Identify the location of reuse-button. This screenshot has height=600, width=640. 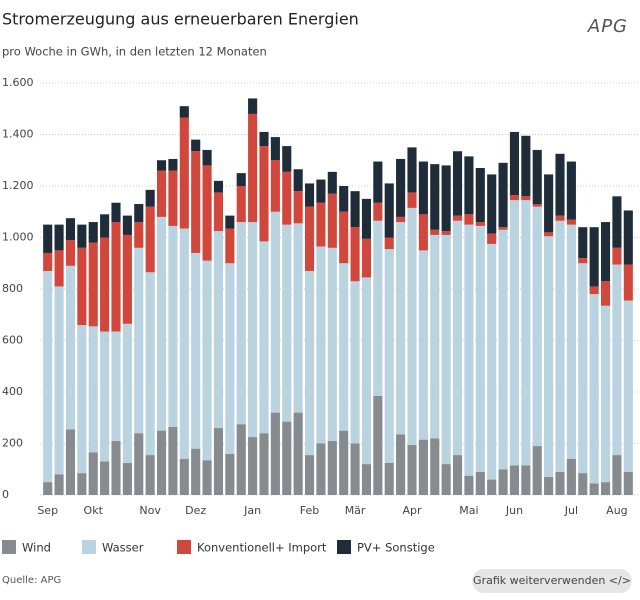
(552, 581).